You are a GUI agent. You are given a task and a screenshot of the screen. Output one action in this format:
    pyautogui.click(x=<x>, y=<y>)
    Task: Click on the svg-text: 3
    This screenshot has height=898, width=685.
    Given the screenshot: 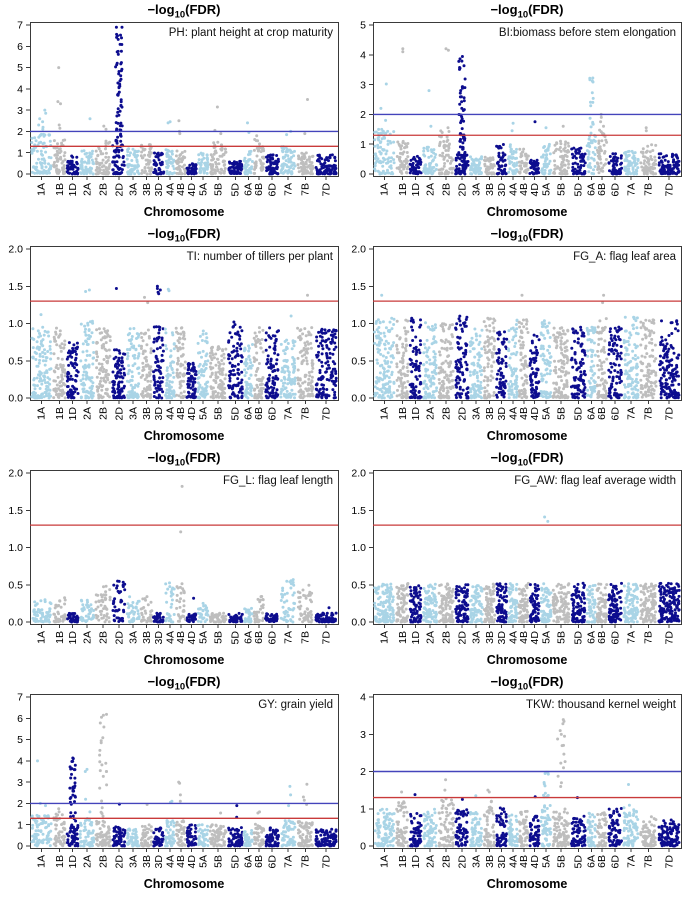 What is the action you would take?
    pyautogui.click(x=20, y=111)
    